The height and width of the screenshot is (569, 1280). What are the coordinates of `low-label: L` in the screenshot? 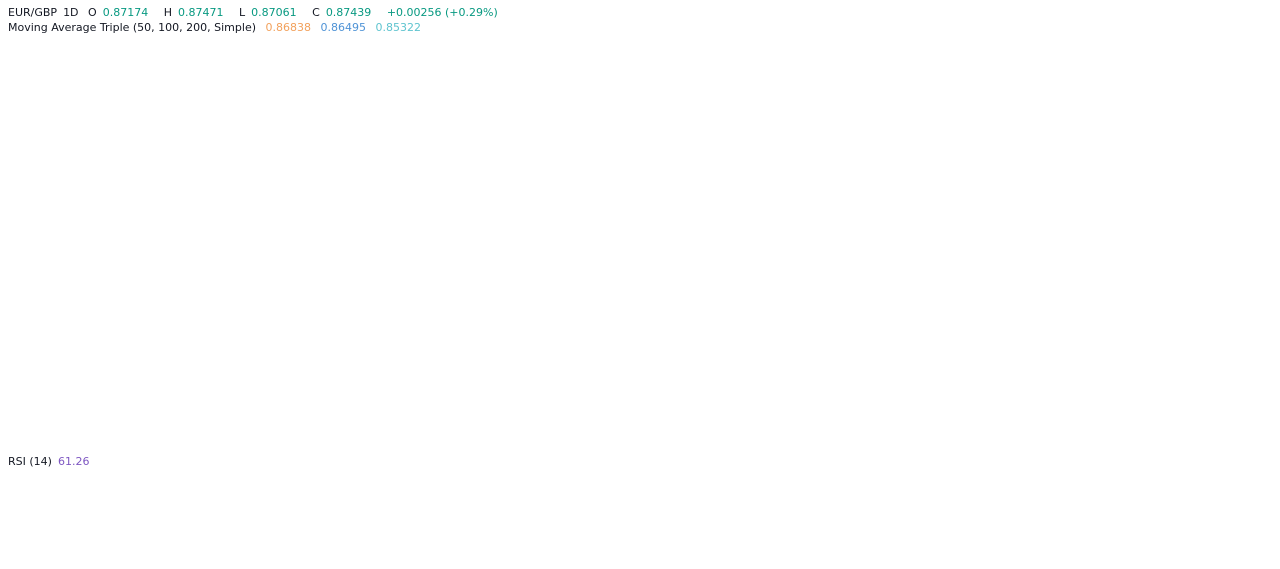 It's located at (242, 12).